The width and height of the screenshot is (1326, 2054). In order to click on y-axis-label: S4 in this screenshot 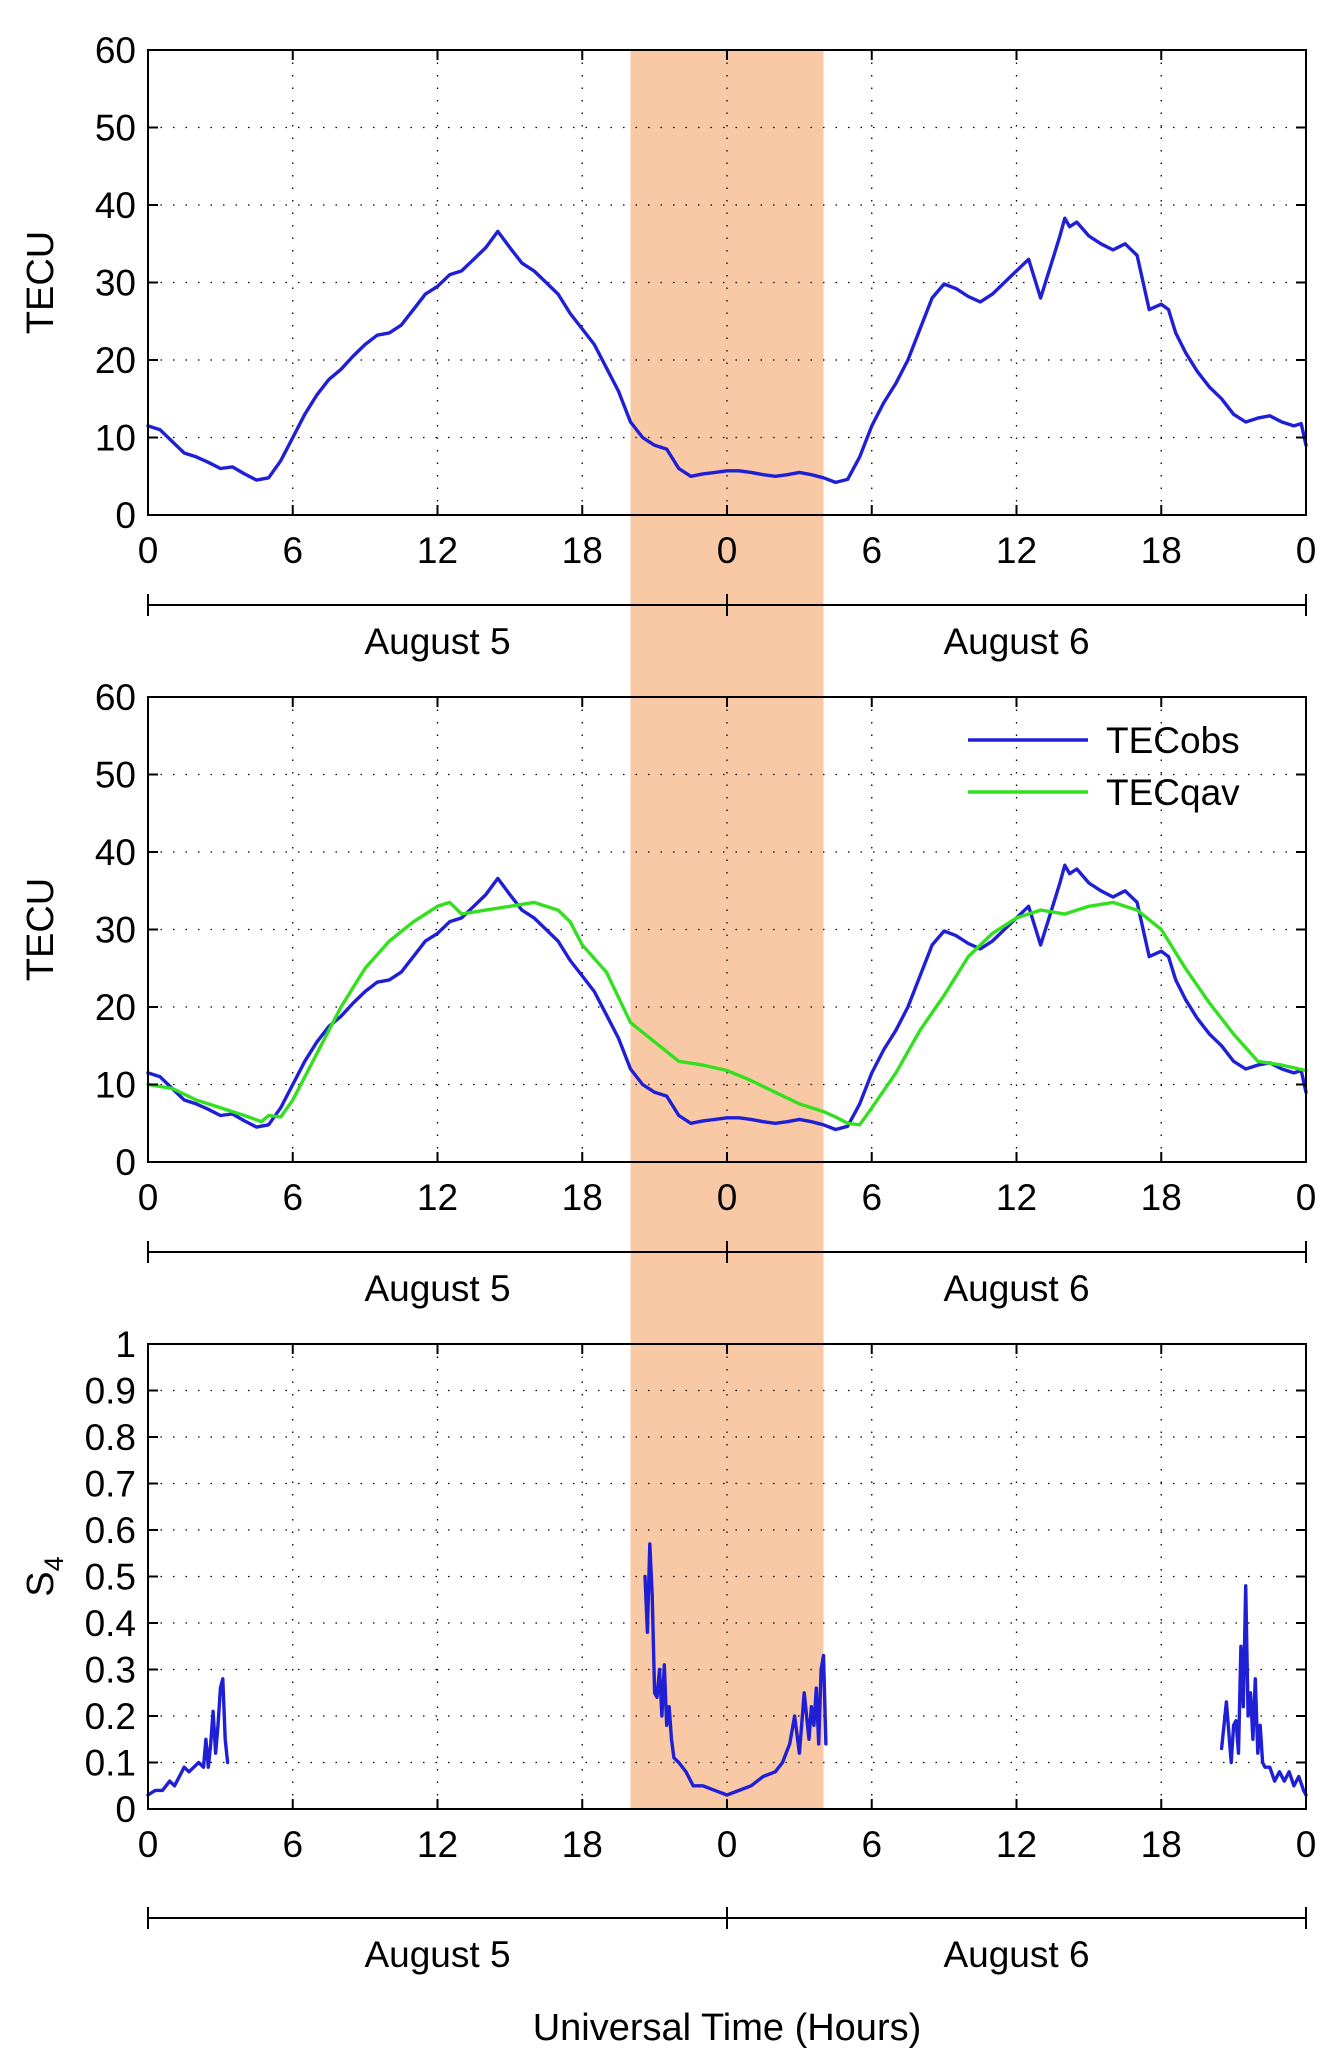, I will do `click(44, 1576)`.